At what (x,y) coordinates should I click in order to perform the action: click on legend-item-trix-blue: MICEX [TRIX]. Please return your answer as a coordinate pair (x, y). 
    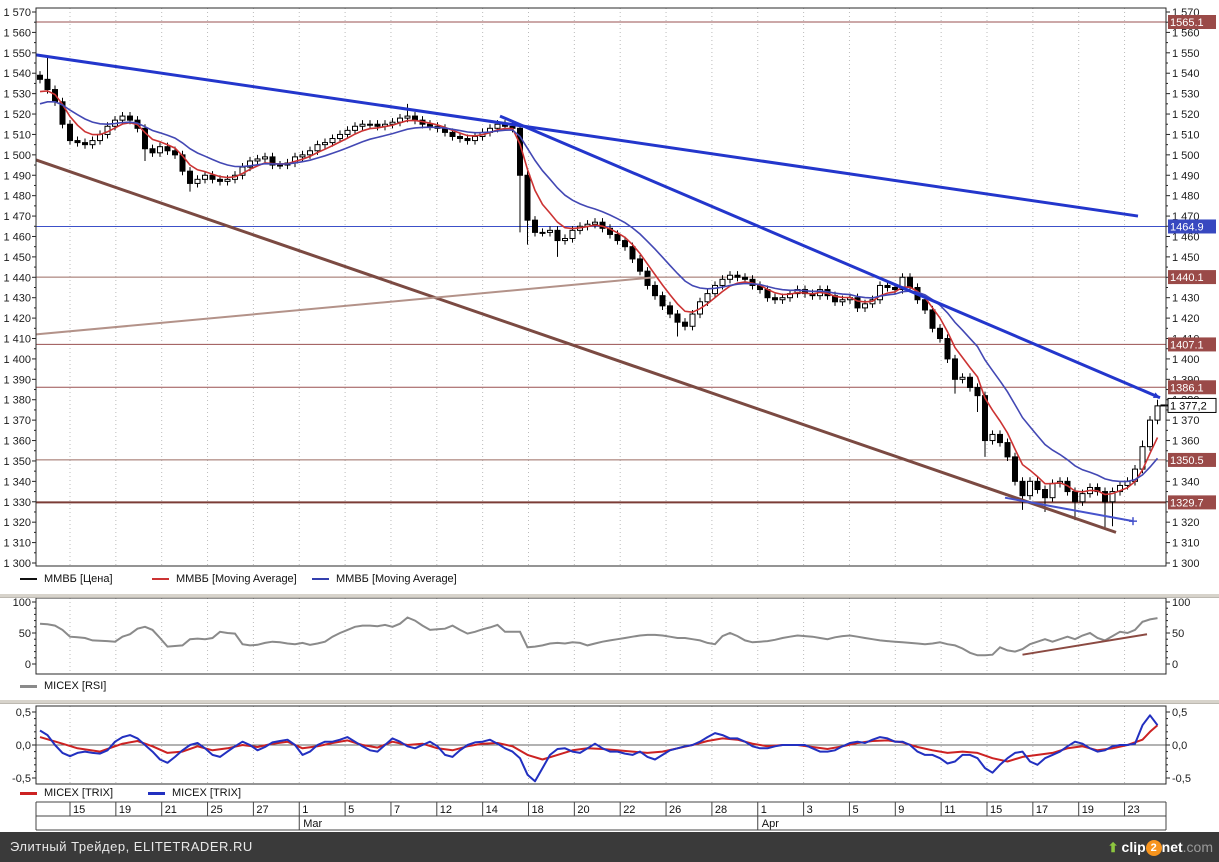
    Looking at the image, I should click on (194, 793).